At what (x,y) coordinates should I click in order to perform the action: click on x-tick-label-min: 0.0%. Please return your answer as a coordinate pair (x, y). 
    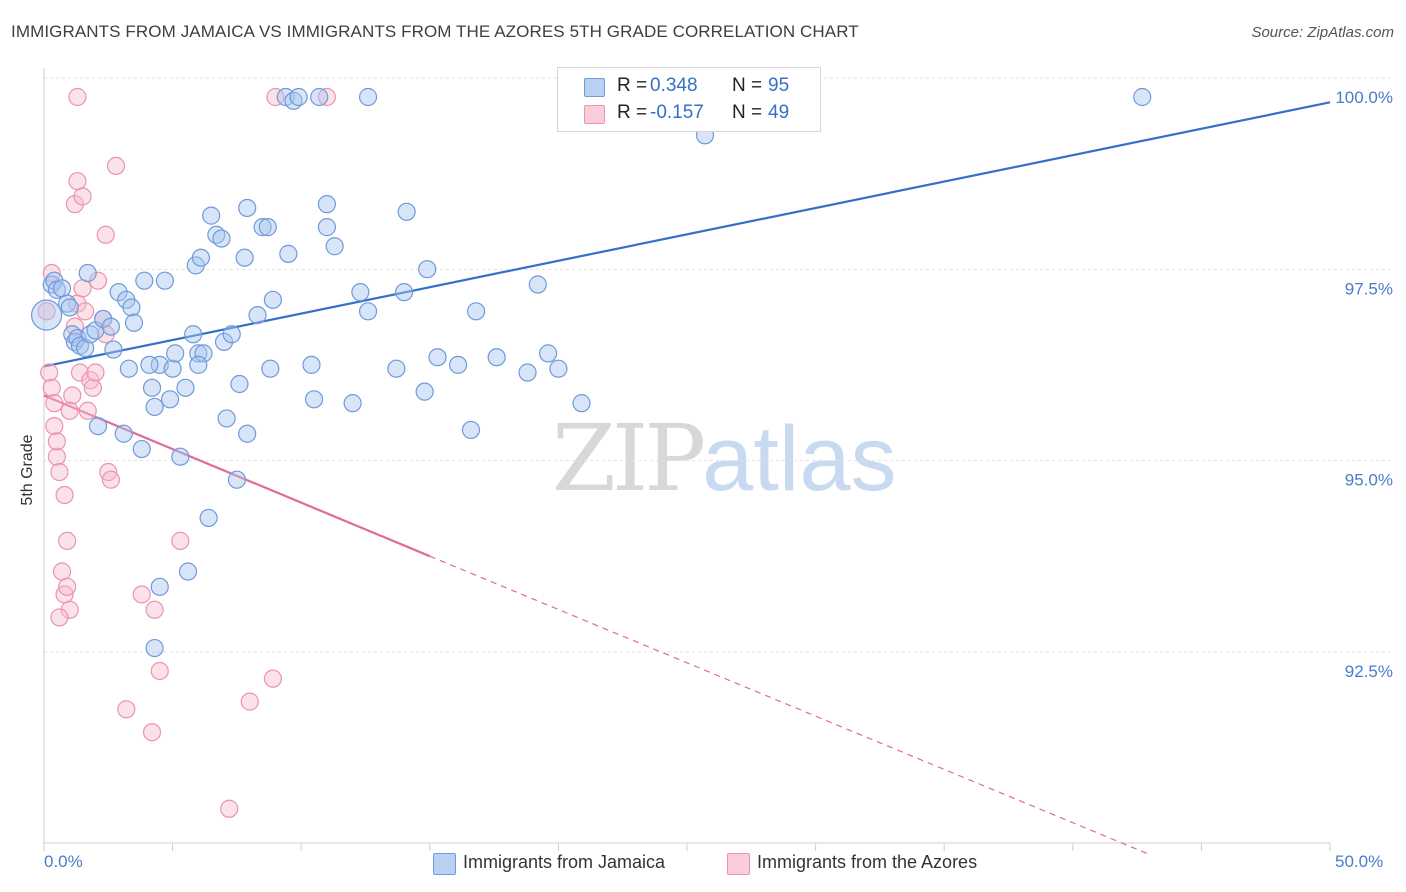
    Looking at the image, I should click on (63, 861).